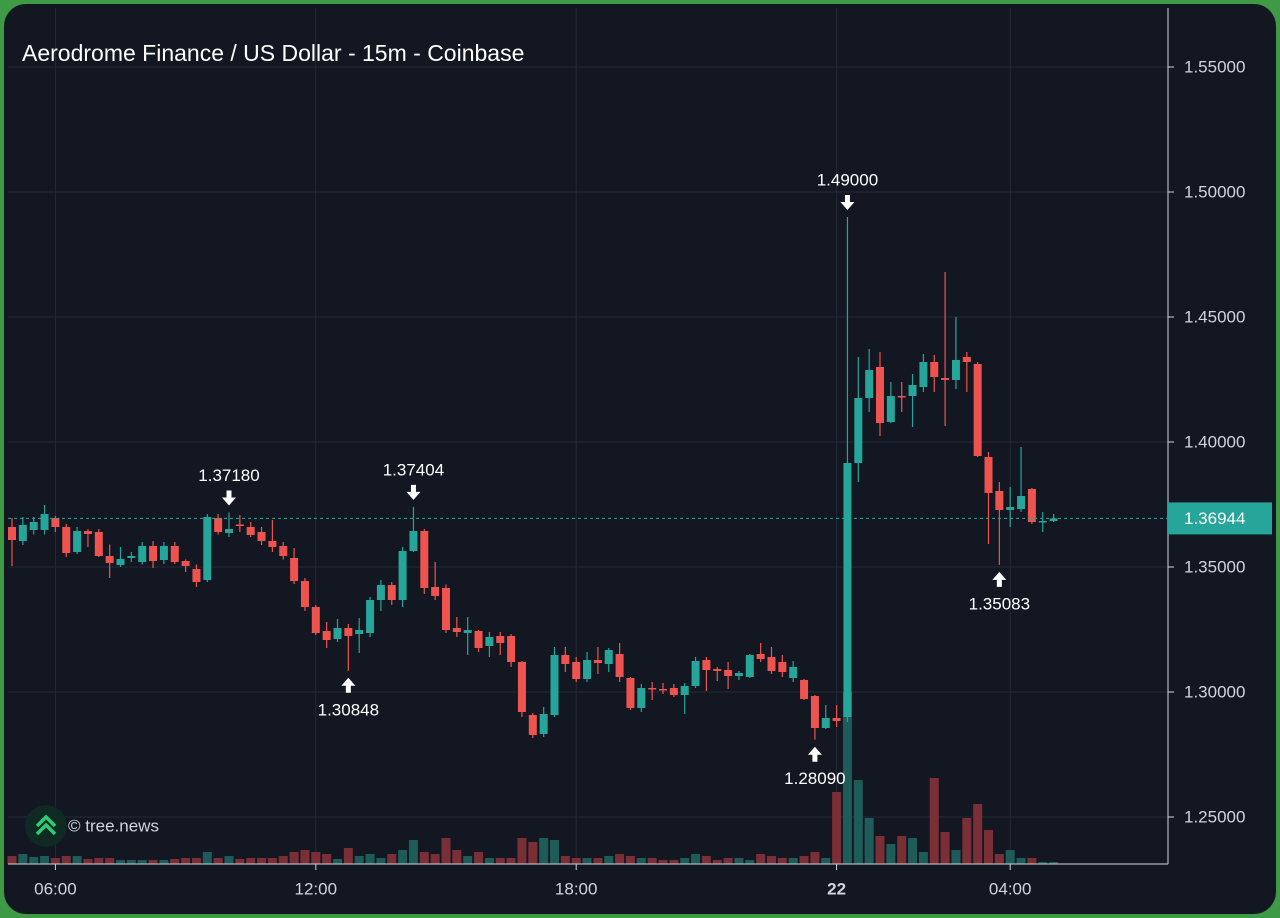 This screenshot has width=1280, height=918. I want to click on last-price-label: 1.36944, so click(1214, 518).